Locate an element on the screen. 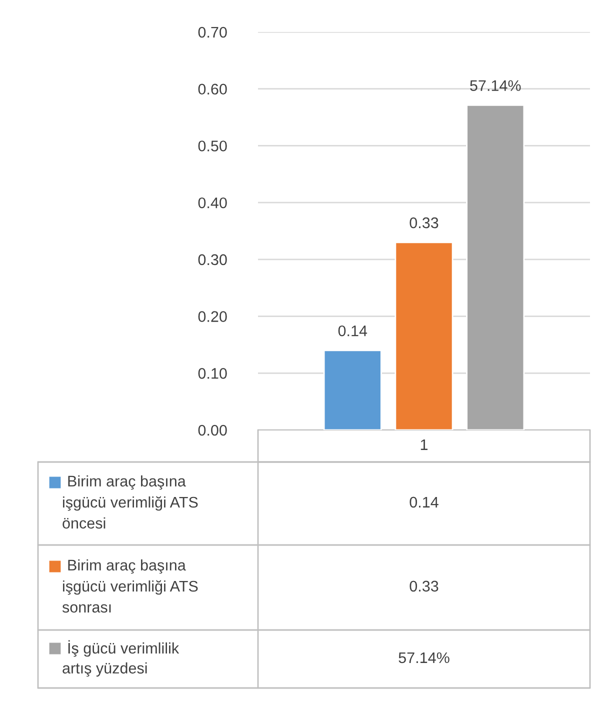  text: 0.14 is located at coordinates (424, 502).